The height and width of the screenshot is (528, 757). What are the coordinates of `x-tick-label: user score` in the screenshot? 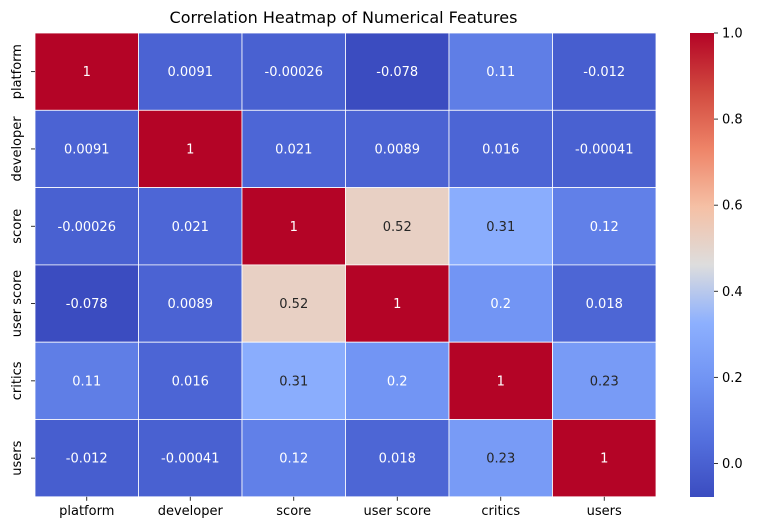 It's located at (397, 511).